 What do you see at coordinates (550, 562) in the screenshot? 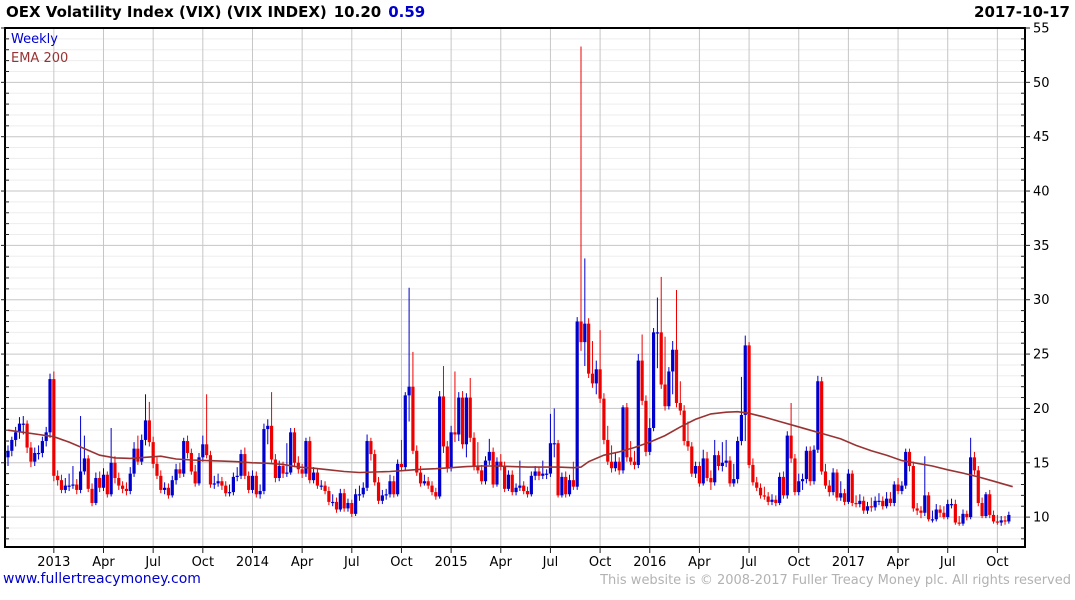
I see `x-tick-label: Jul` at bounding box center [550, 562].